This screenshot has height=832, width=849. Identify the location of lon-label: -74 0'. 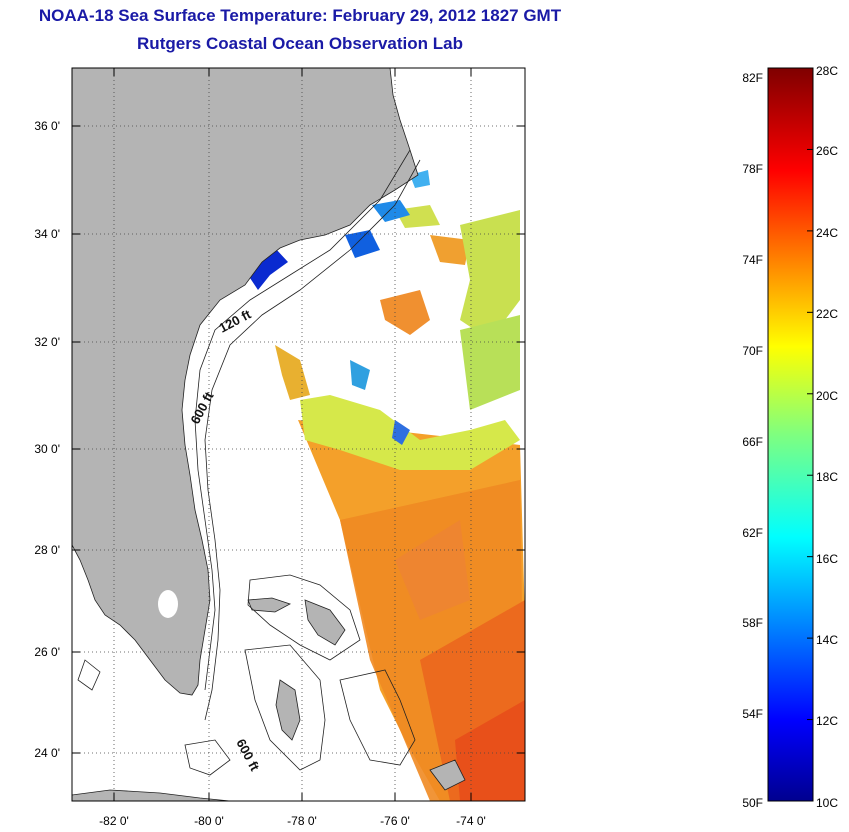
(471, 821).